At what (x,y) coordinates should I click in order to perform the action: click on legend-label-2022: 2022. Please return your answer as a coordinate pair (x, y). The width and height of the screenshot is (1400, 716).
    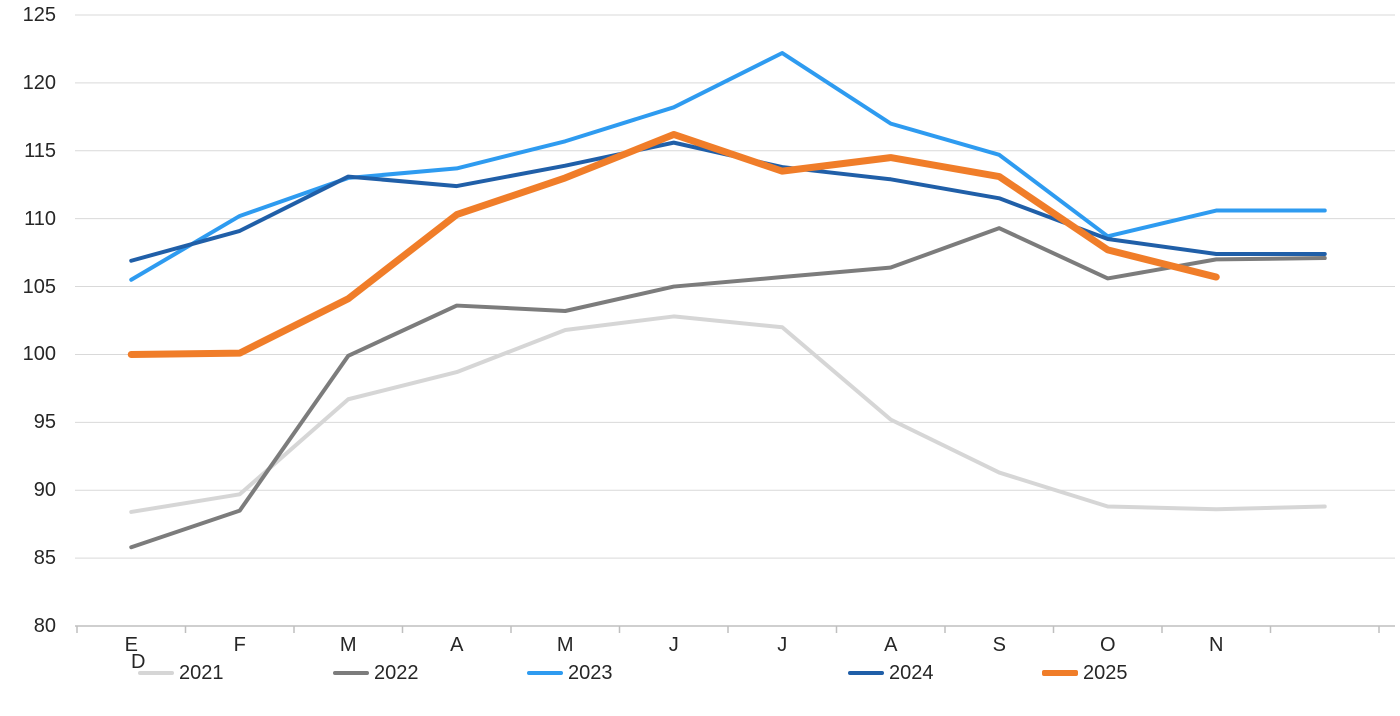
    Looking at the image, I should click on (396, 672).